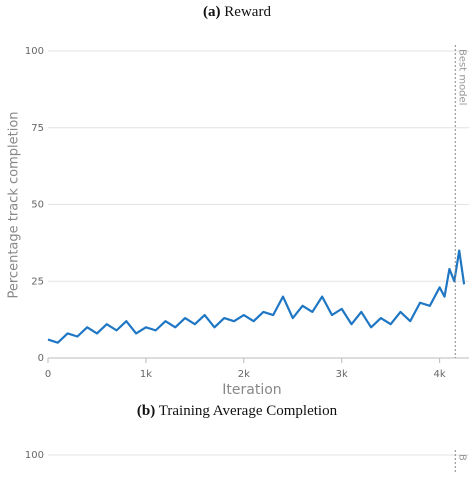 The image size is (474, 478). I want to click on x-tick-label: 0, so click(48, 374).